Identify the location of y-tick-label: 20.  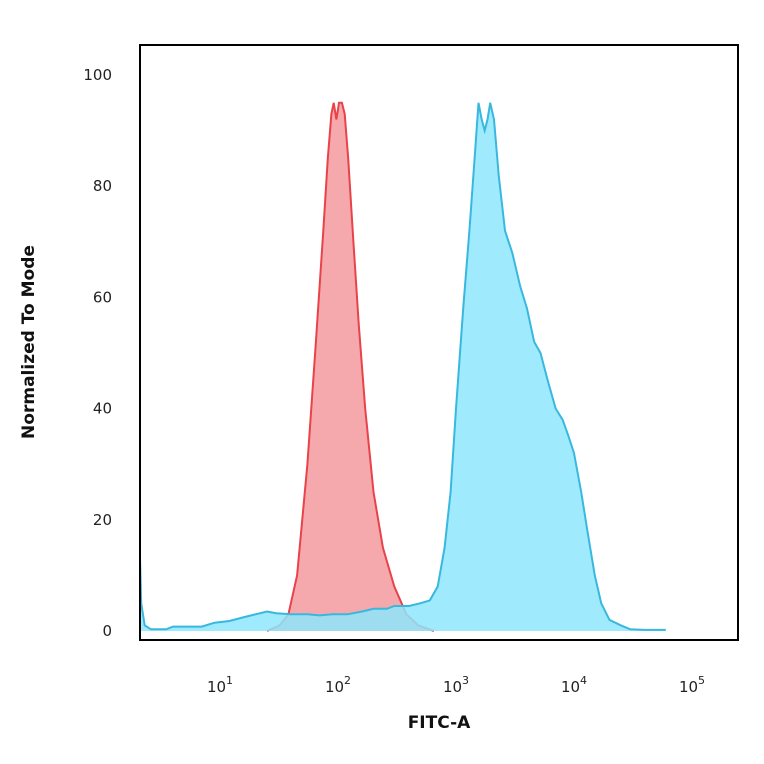
(102, 520).